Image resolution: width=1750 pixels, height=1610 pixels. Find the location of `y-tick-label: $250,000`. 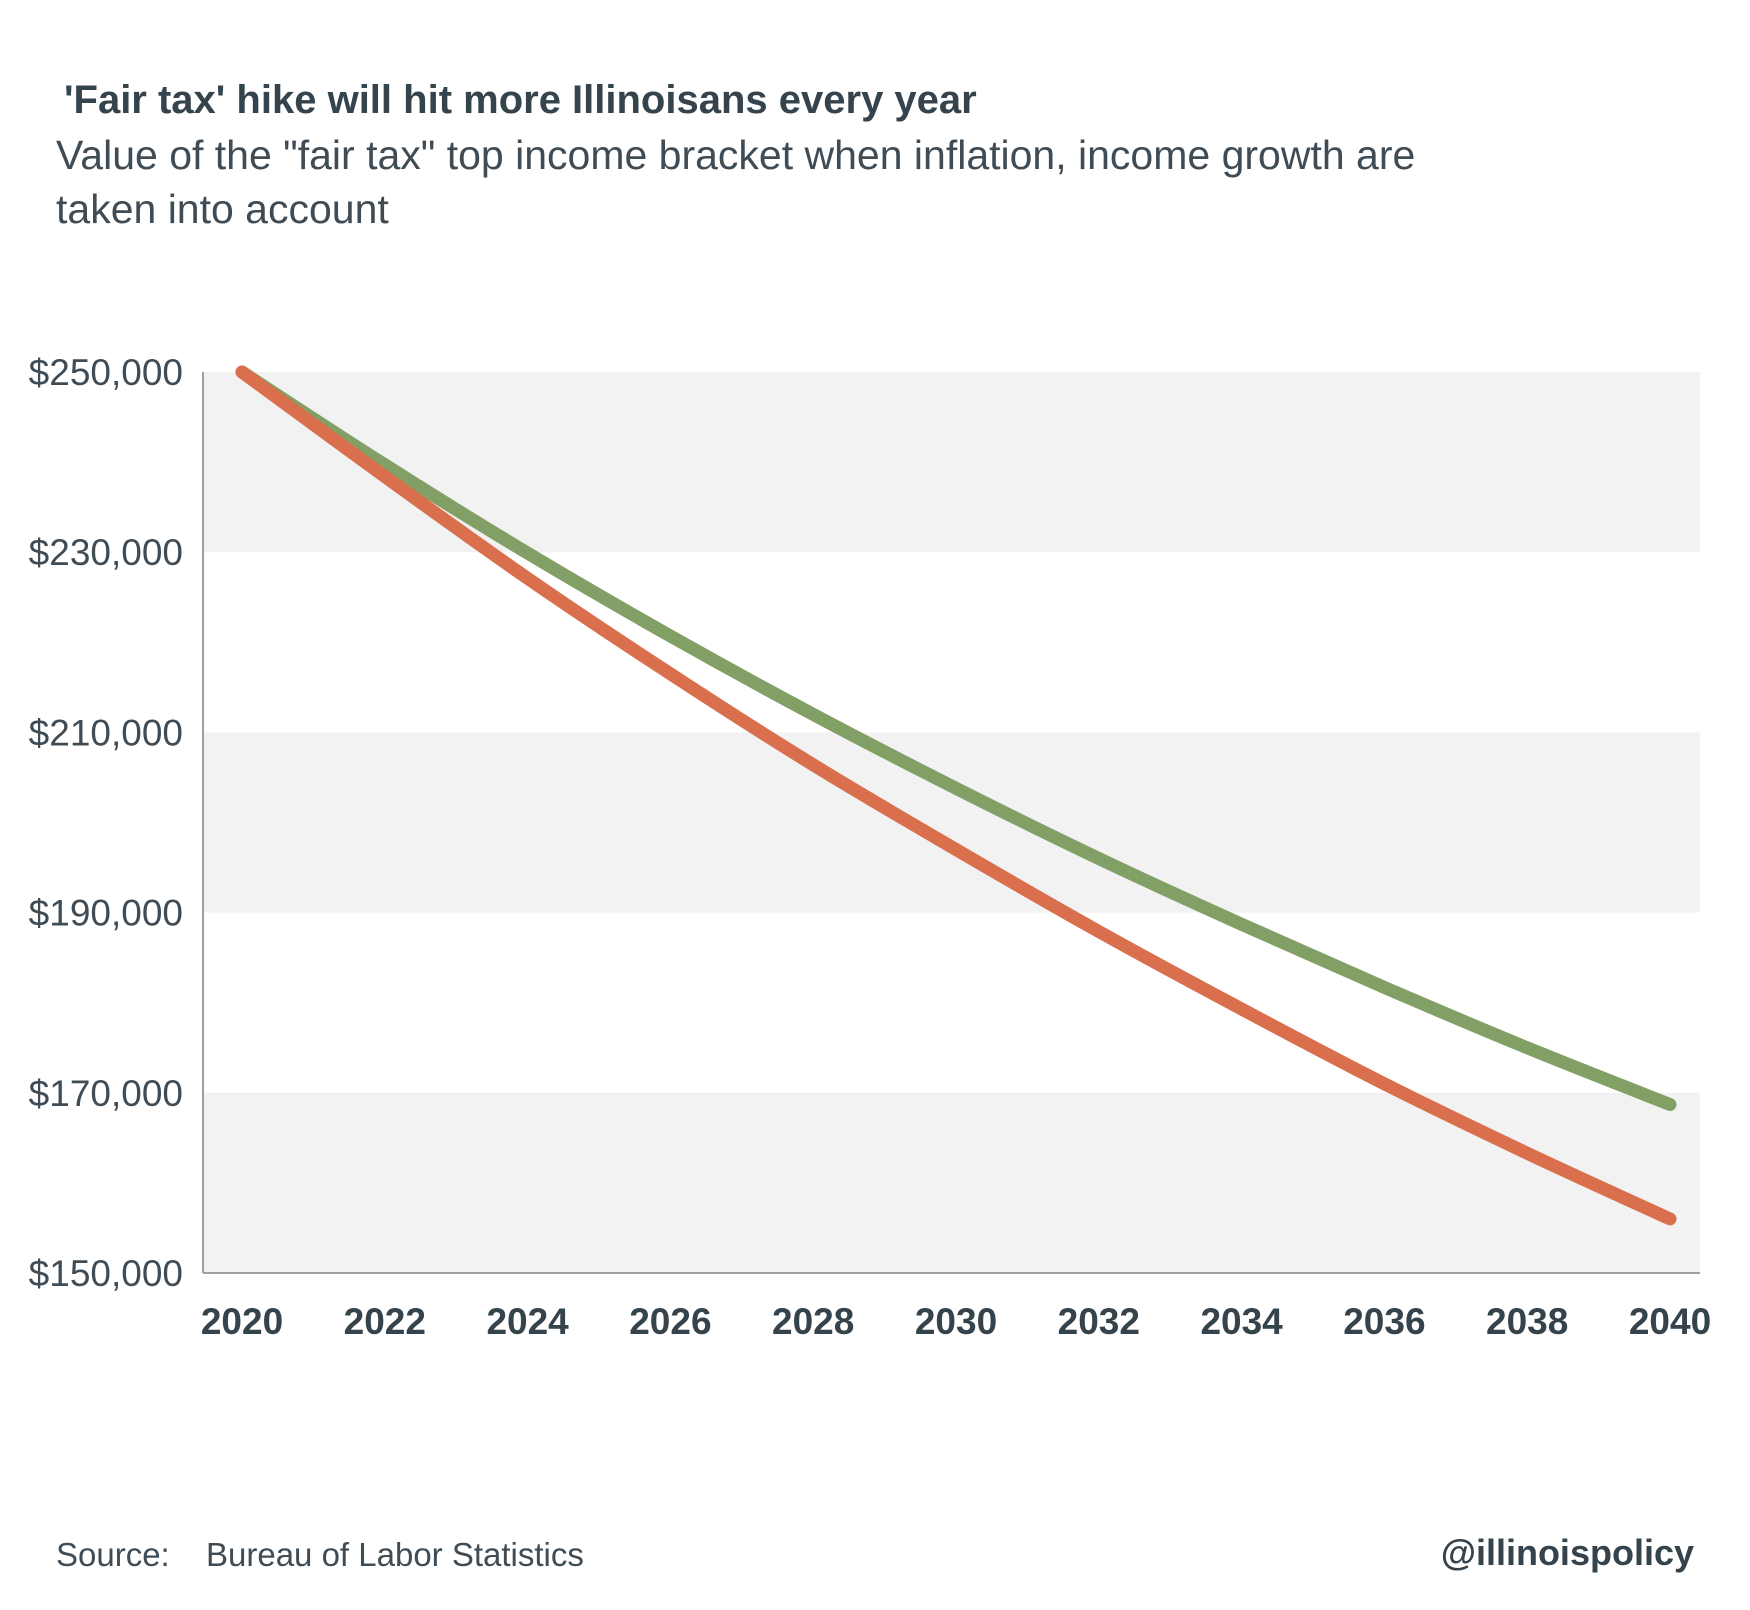

y-tick-label: $250,000 is located at coordinates (106, 372).